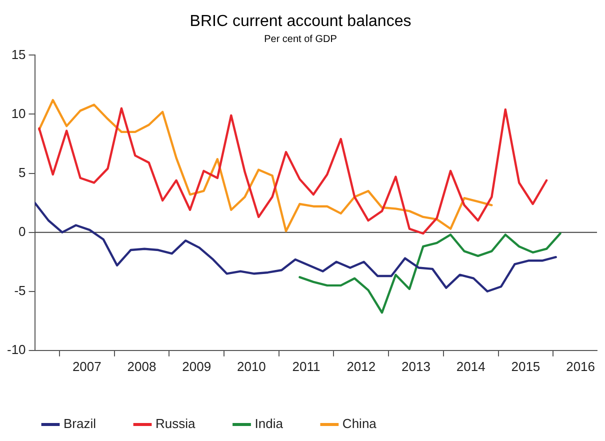  Describe the element at coordinates (80, 424) in the screenshot. I see `legend-label: Brazil` at that location.